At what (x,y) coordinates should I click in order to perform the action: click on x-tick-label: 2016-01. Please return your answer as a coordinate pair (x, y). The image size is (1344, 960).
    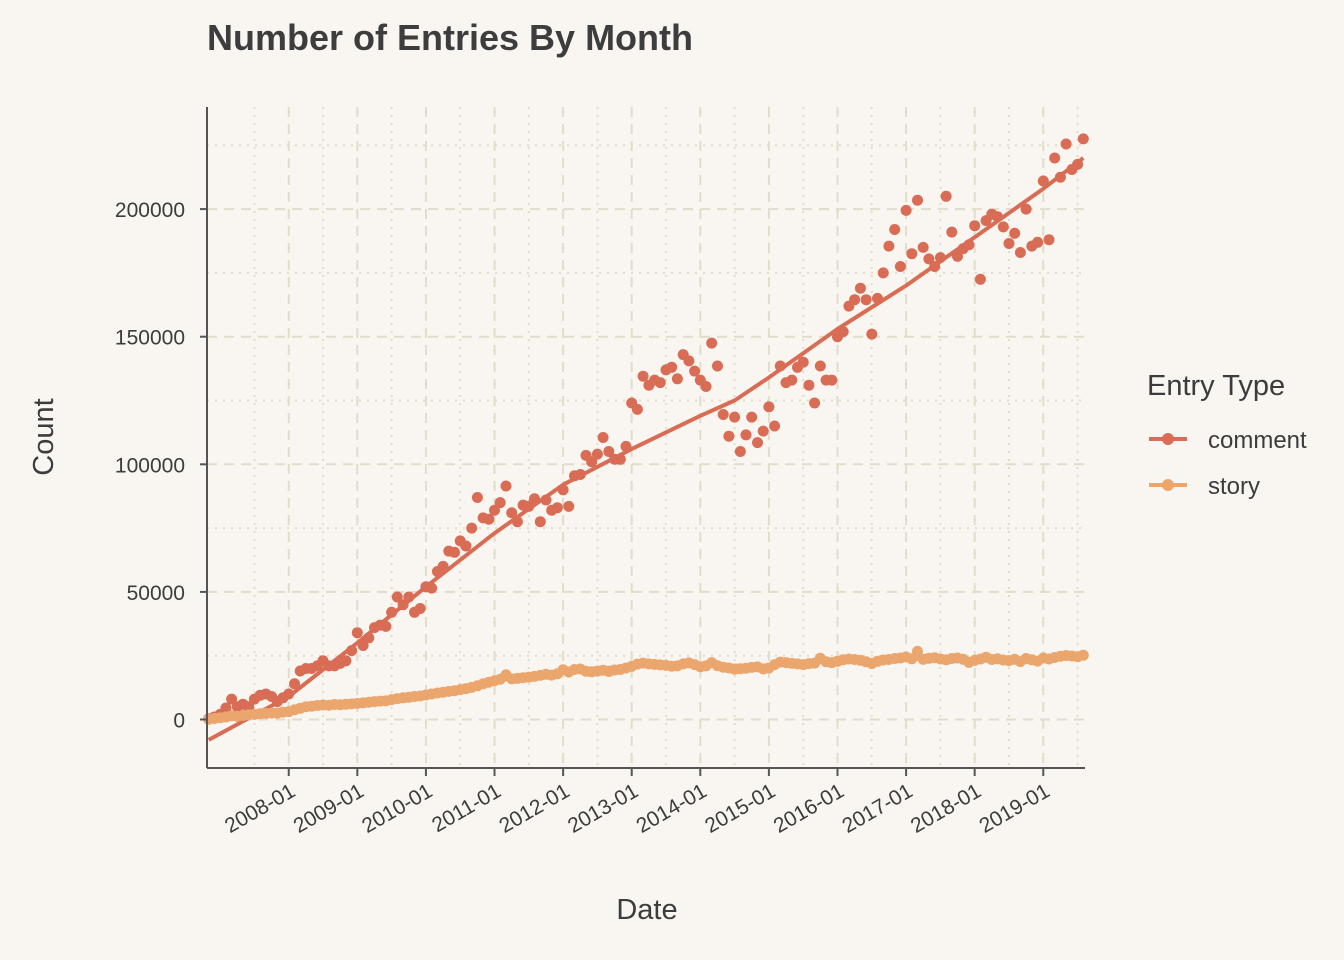
    Looking at the image, I should click on (809, 808).